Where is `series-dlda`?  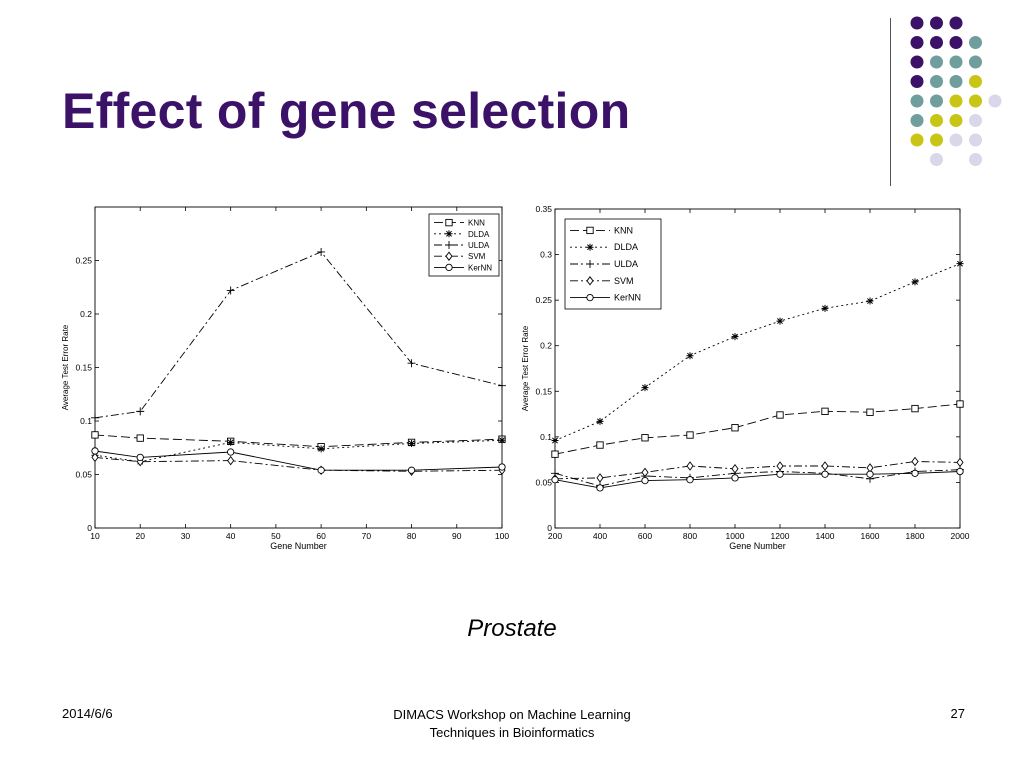
series-dlda is located at coordinates (757, 352).